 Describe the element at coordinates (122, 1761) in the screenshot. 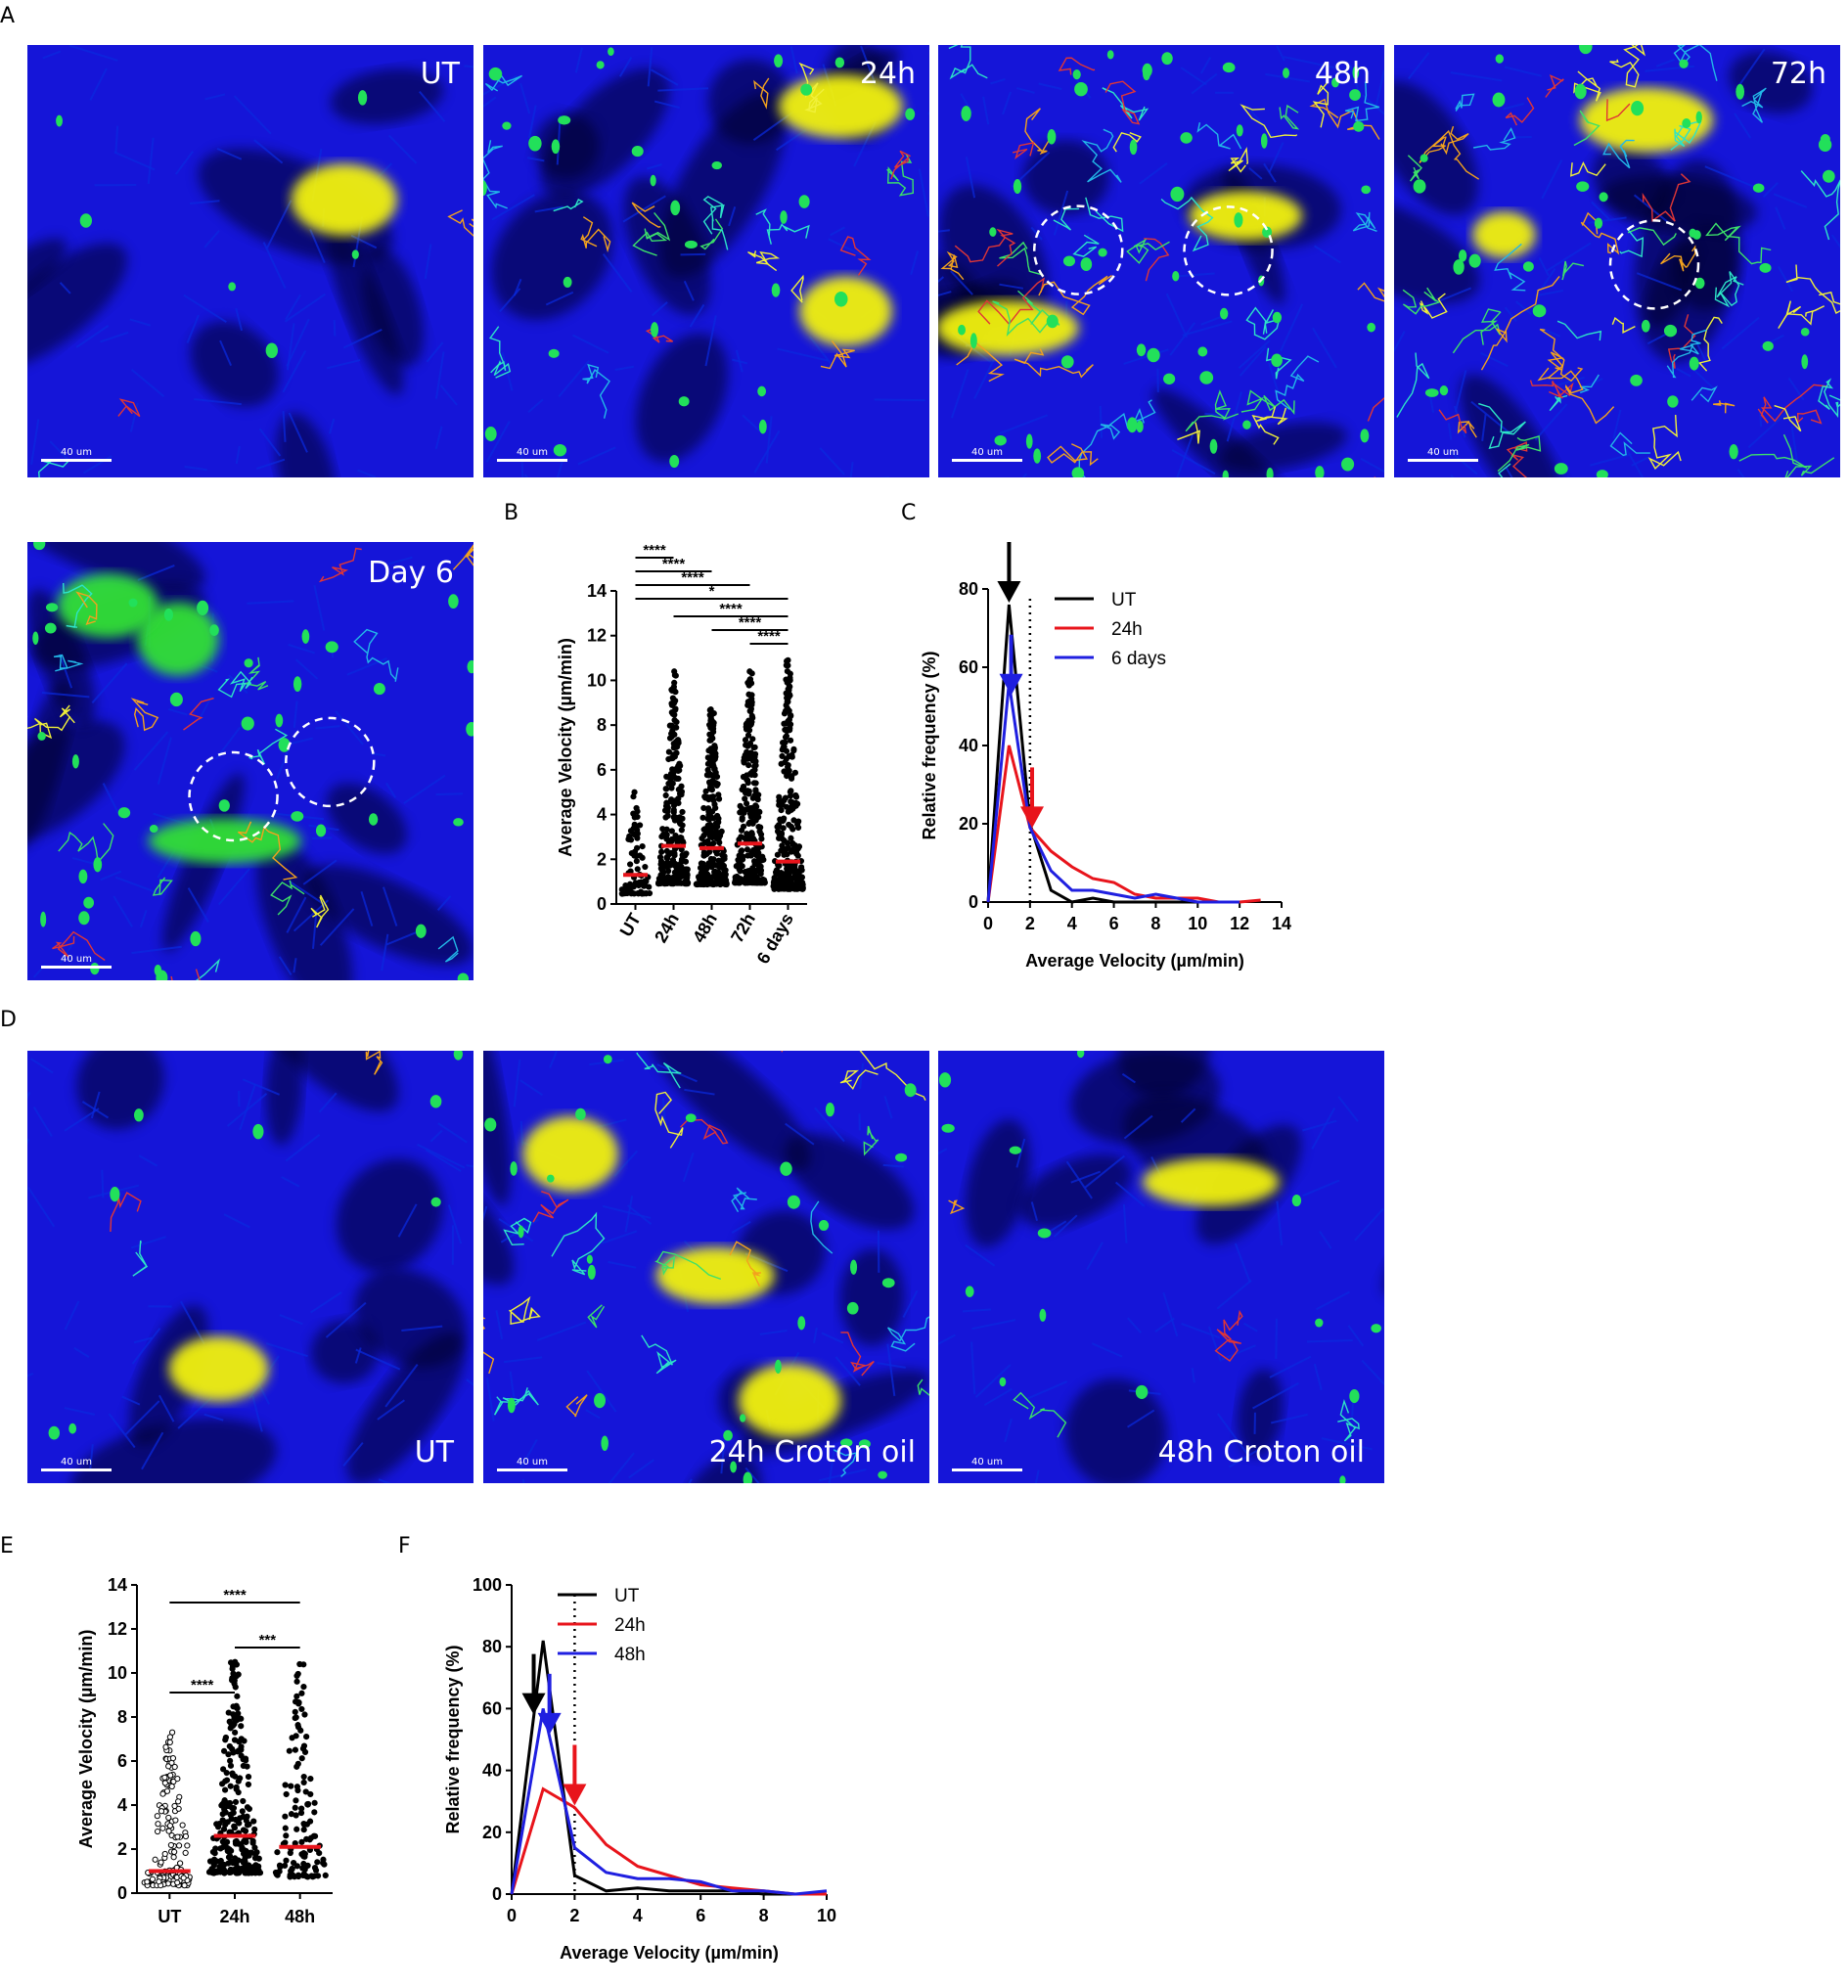

I see `y-tick-label: 6` at that location.